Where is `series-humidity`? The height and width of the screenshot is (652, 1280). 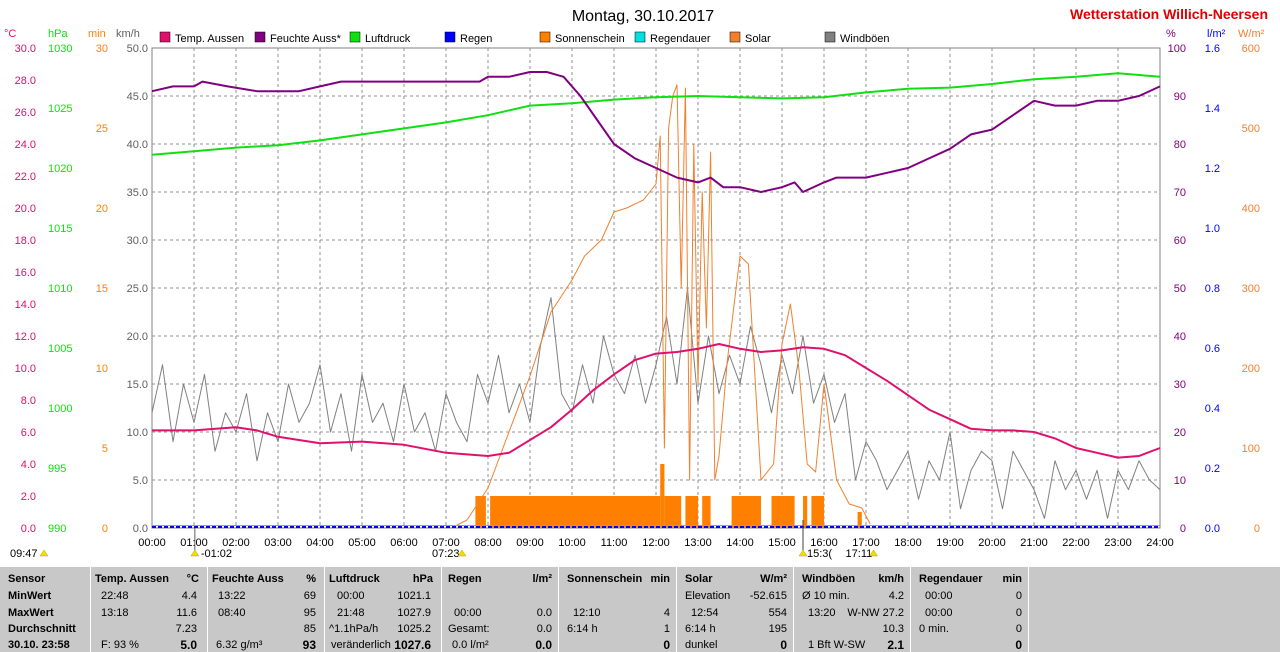 series-humidity is located at coordinates (656, 132).